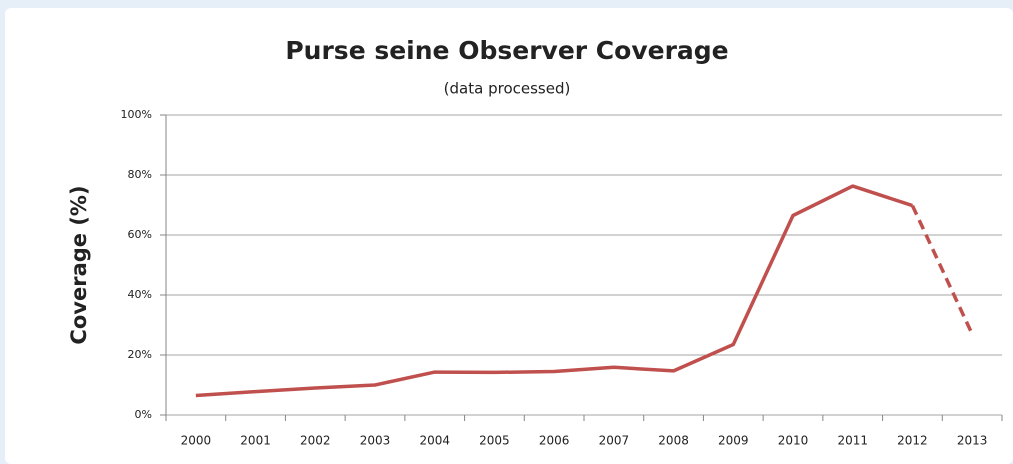 Image resolution: width=1013 pixels, height=464 pixels. What do you see at coordinates (136, 114) in the screenshot?
I see `y-tick-label: 100%` at bounding box center [136, 114].